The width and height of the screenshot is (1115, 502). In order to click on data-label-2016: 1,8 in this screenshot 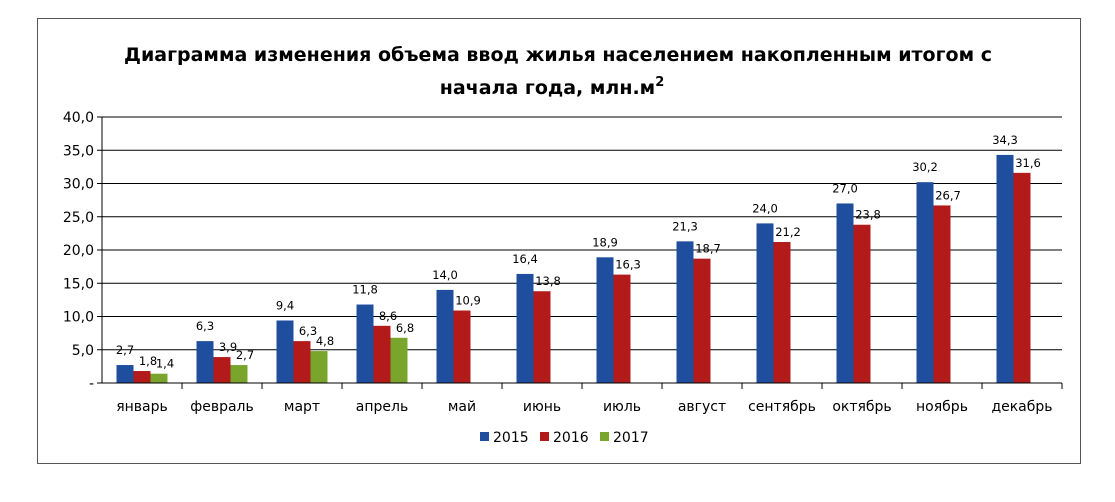, I will do `click(148, 361)`.